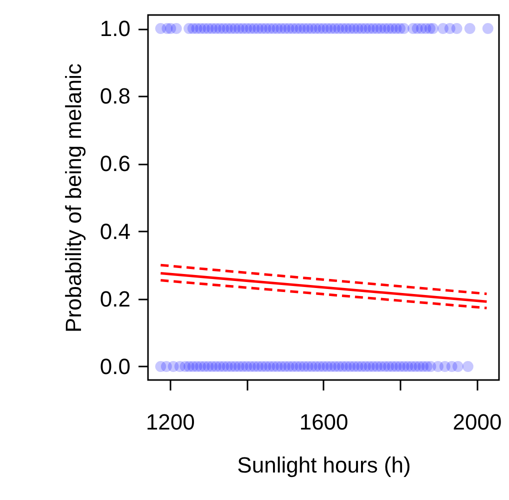  I want to click on y-tick-label: 0.4, so click(115, 231).